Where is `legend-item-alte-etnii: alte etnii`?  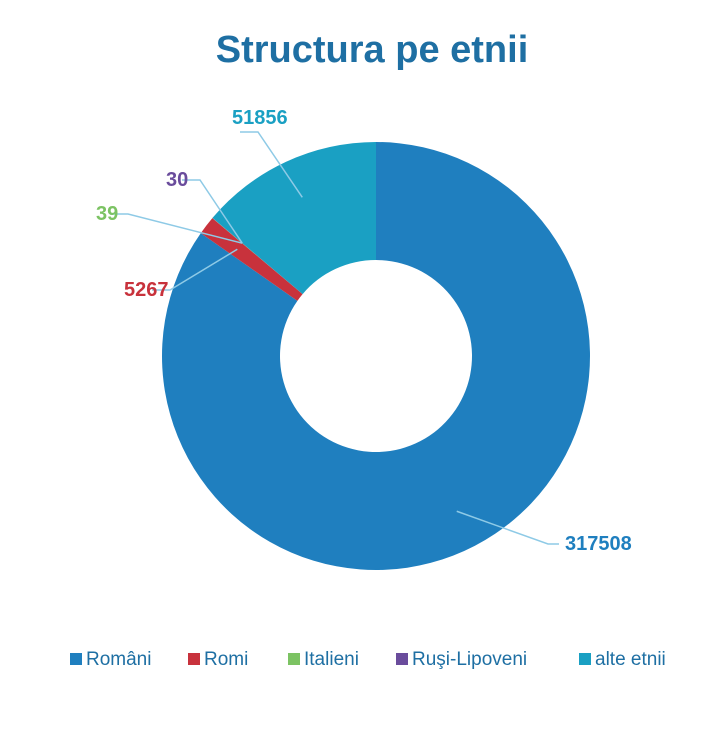 legend-item-alte-etnii: alte etnii is located at coordinates (622, 659).